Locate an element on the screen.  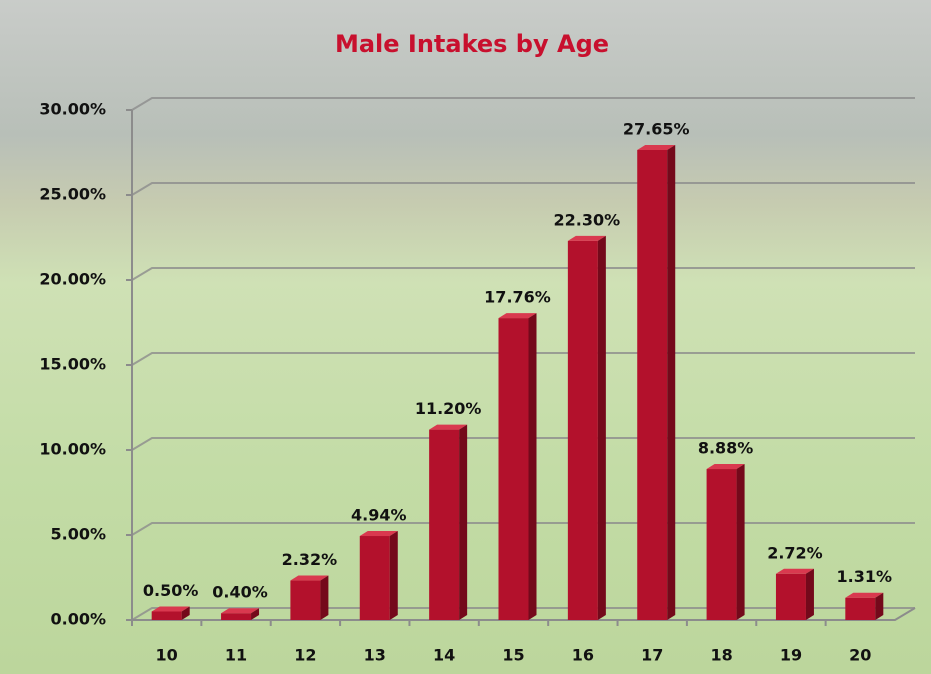
y-tick-label: 10.00% is located at coordinates (72, 449).